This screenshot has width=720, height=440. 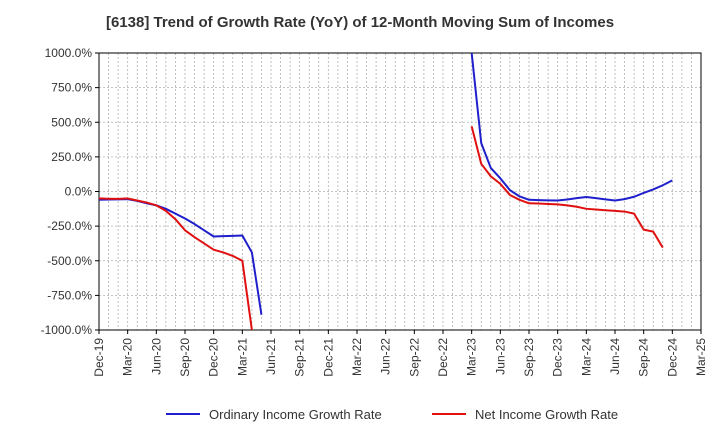 What do you see at coordinates (529, 357) in the screenshot?
I see `x-tick-label: Sep-23` at bounding box center [529, 357].